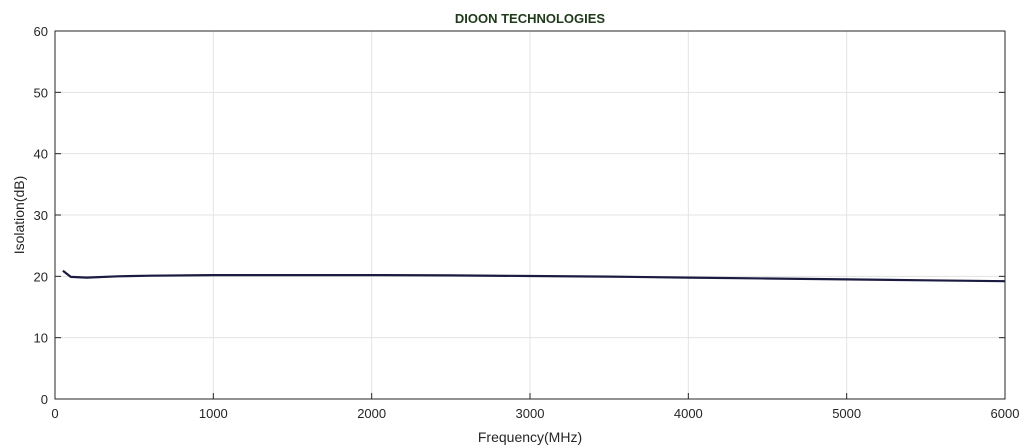 The width and height of the screenshot is (1026, 447). I want to click on x-tick-label: 6000, so click(1005, 413).